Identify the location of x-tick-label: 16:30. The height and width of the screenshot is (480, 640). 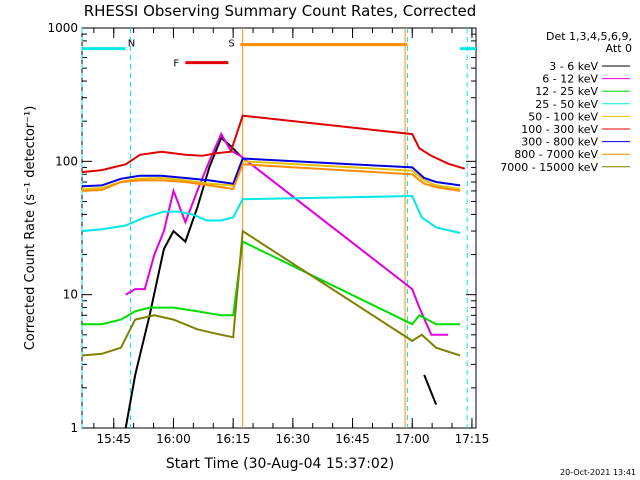
(293, 439).